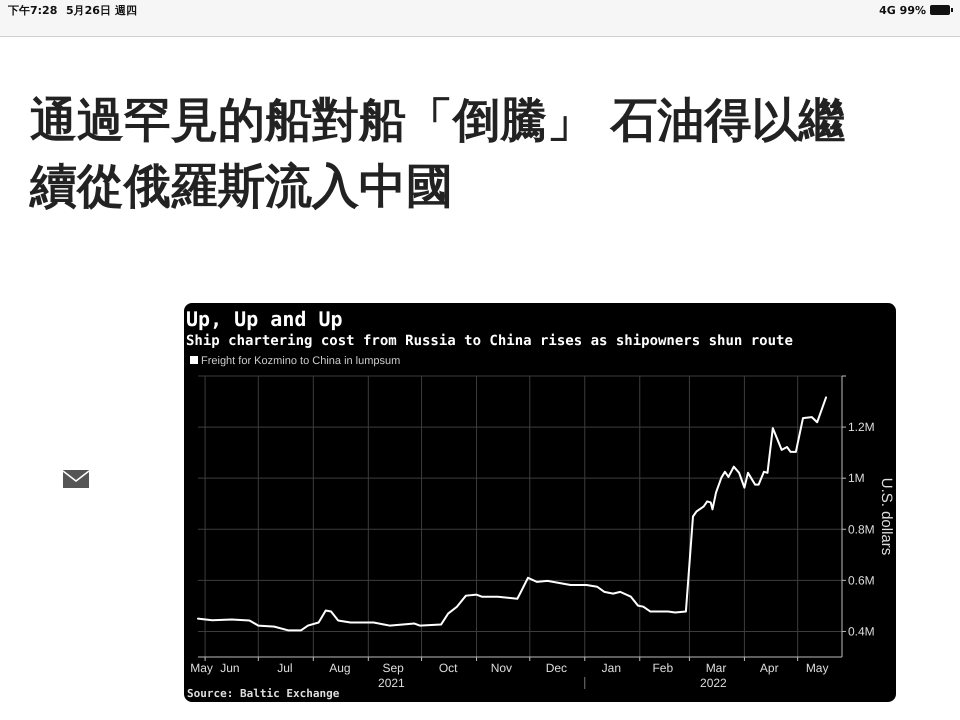 This screenshot has height=720, width=960. What do you see at coordinates (300, 361) in the screenshot?
I see `legend-label: Freight for Kozmino to China in lumpsum` at bounding box center [300, 361].